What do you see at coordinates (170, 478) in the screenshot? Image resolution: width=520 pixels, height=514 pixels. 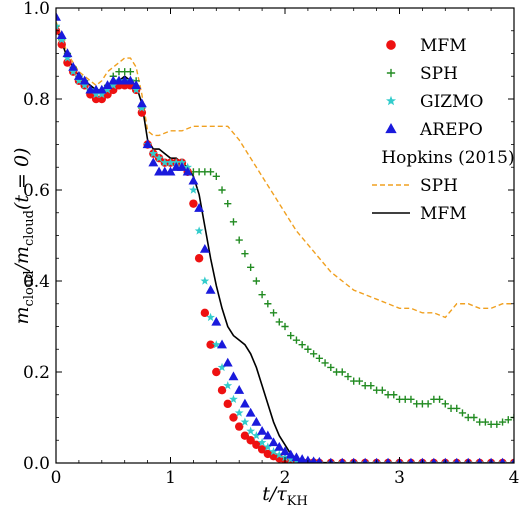 I see `x-tick-label: 1` at bounding box center [170, 478].